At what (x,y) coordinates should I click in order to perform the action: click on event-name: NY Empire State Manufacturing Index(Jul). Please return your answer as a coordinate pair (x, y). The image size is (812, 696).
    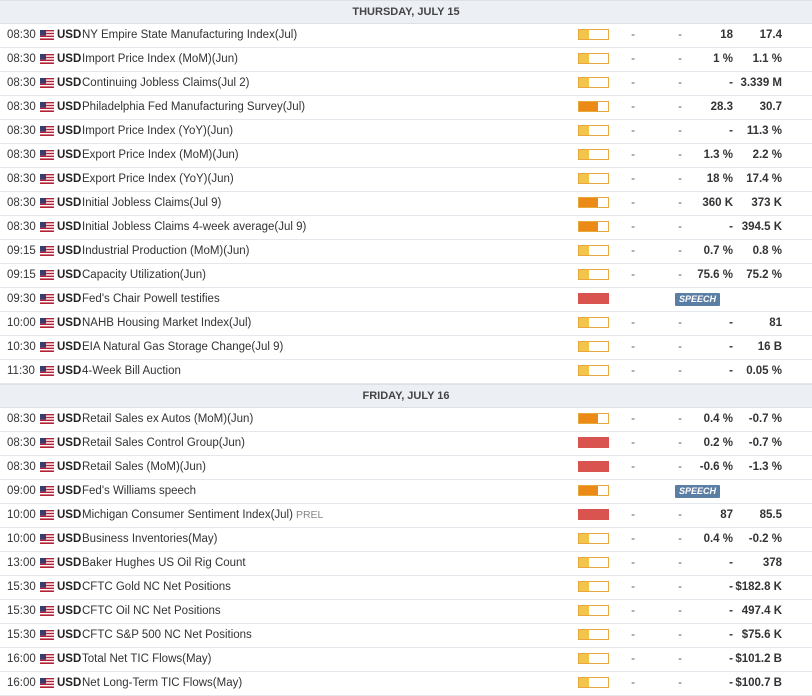
    Looking at the image, I should click on (189, 35).